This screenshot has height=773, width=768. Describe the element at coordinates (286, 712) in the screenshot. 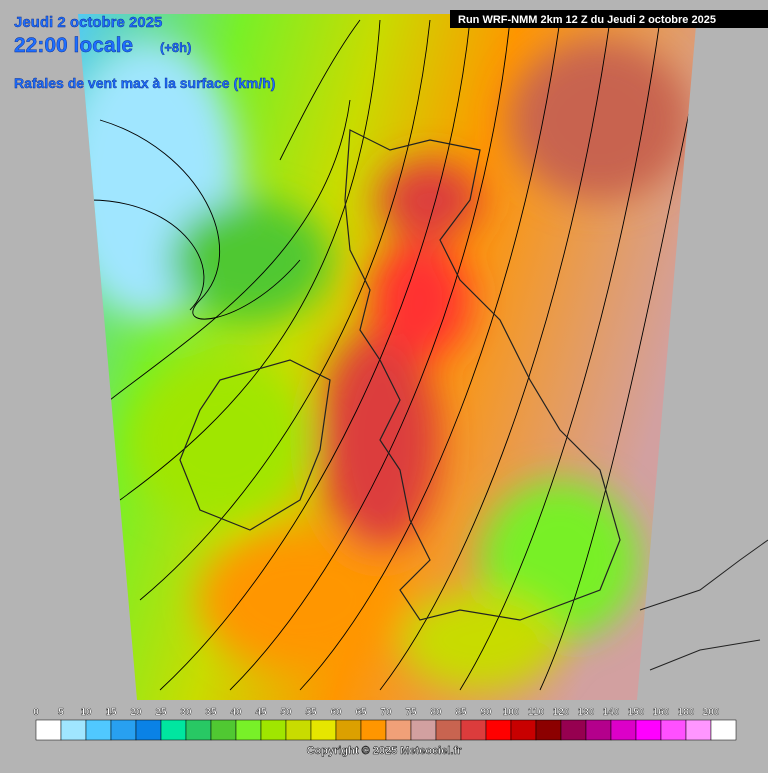

I see `legend-label: 50` at that location.